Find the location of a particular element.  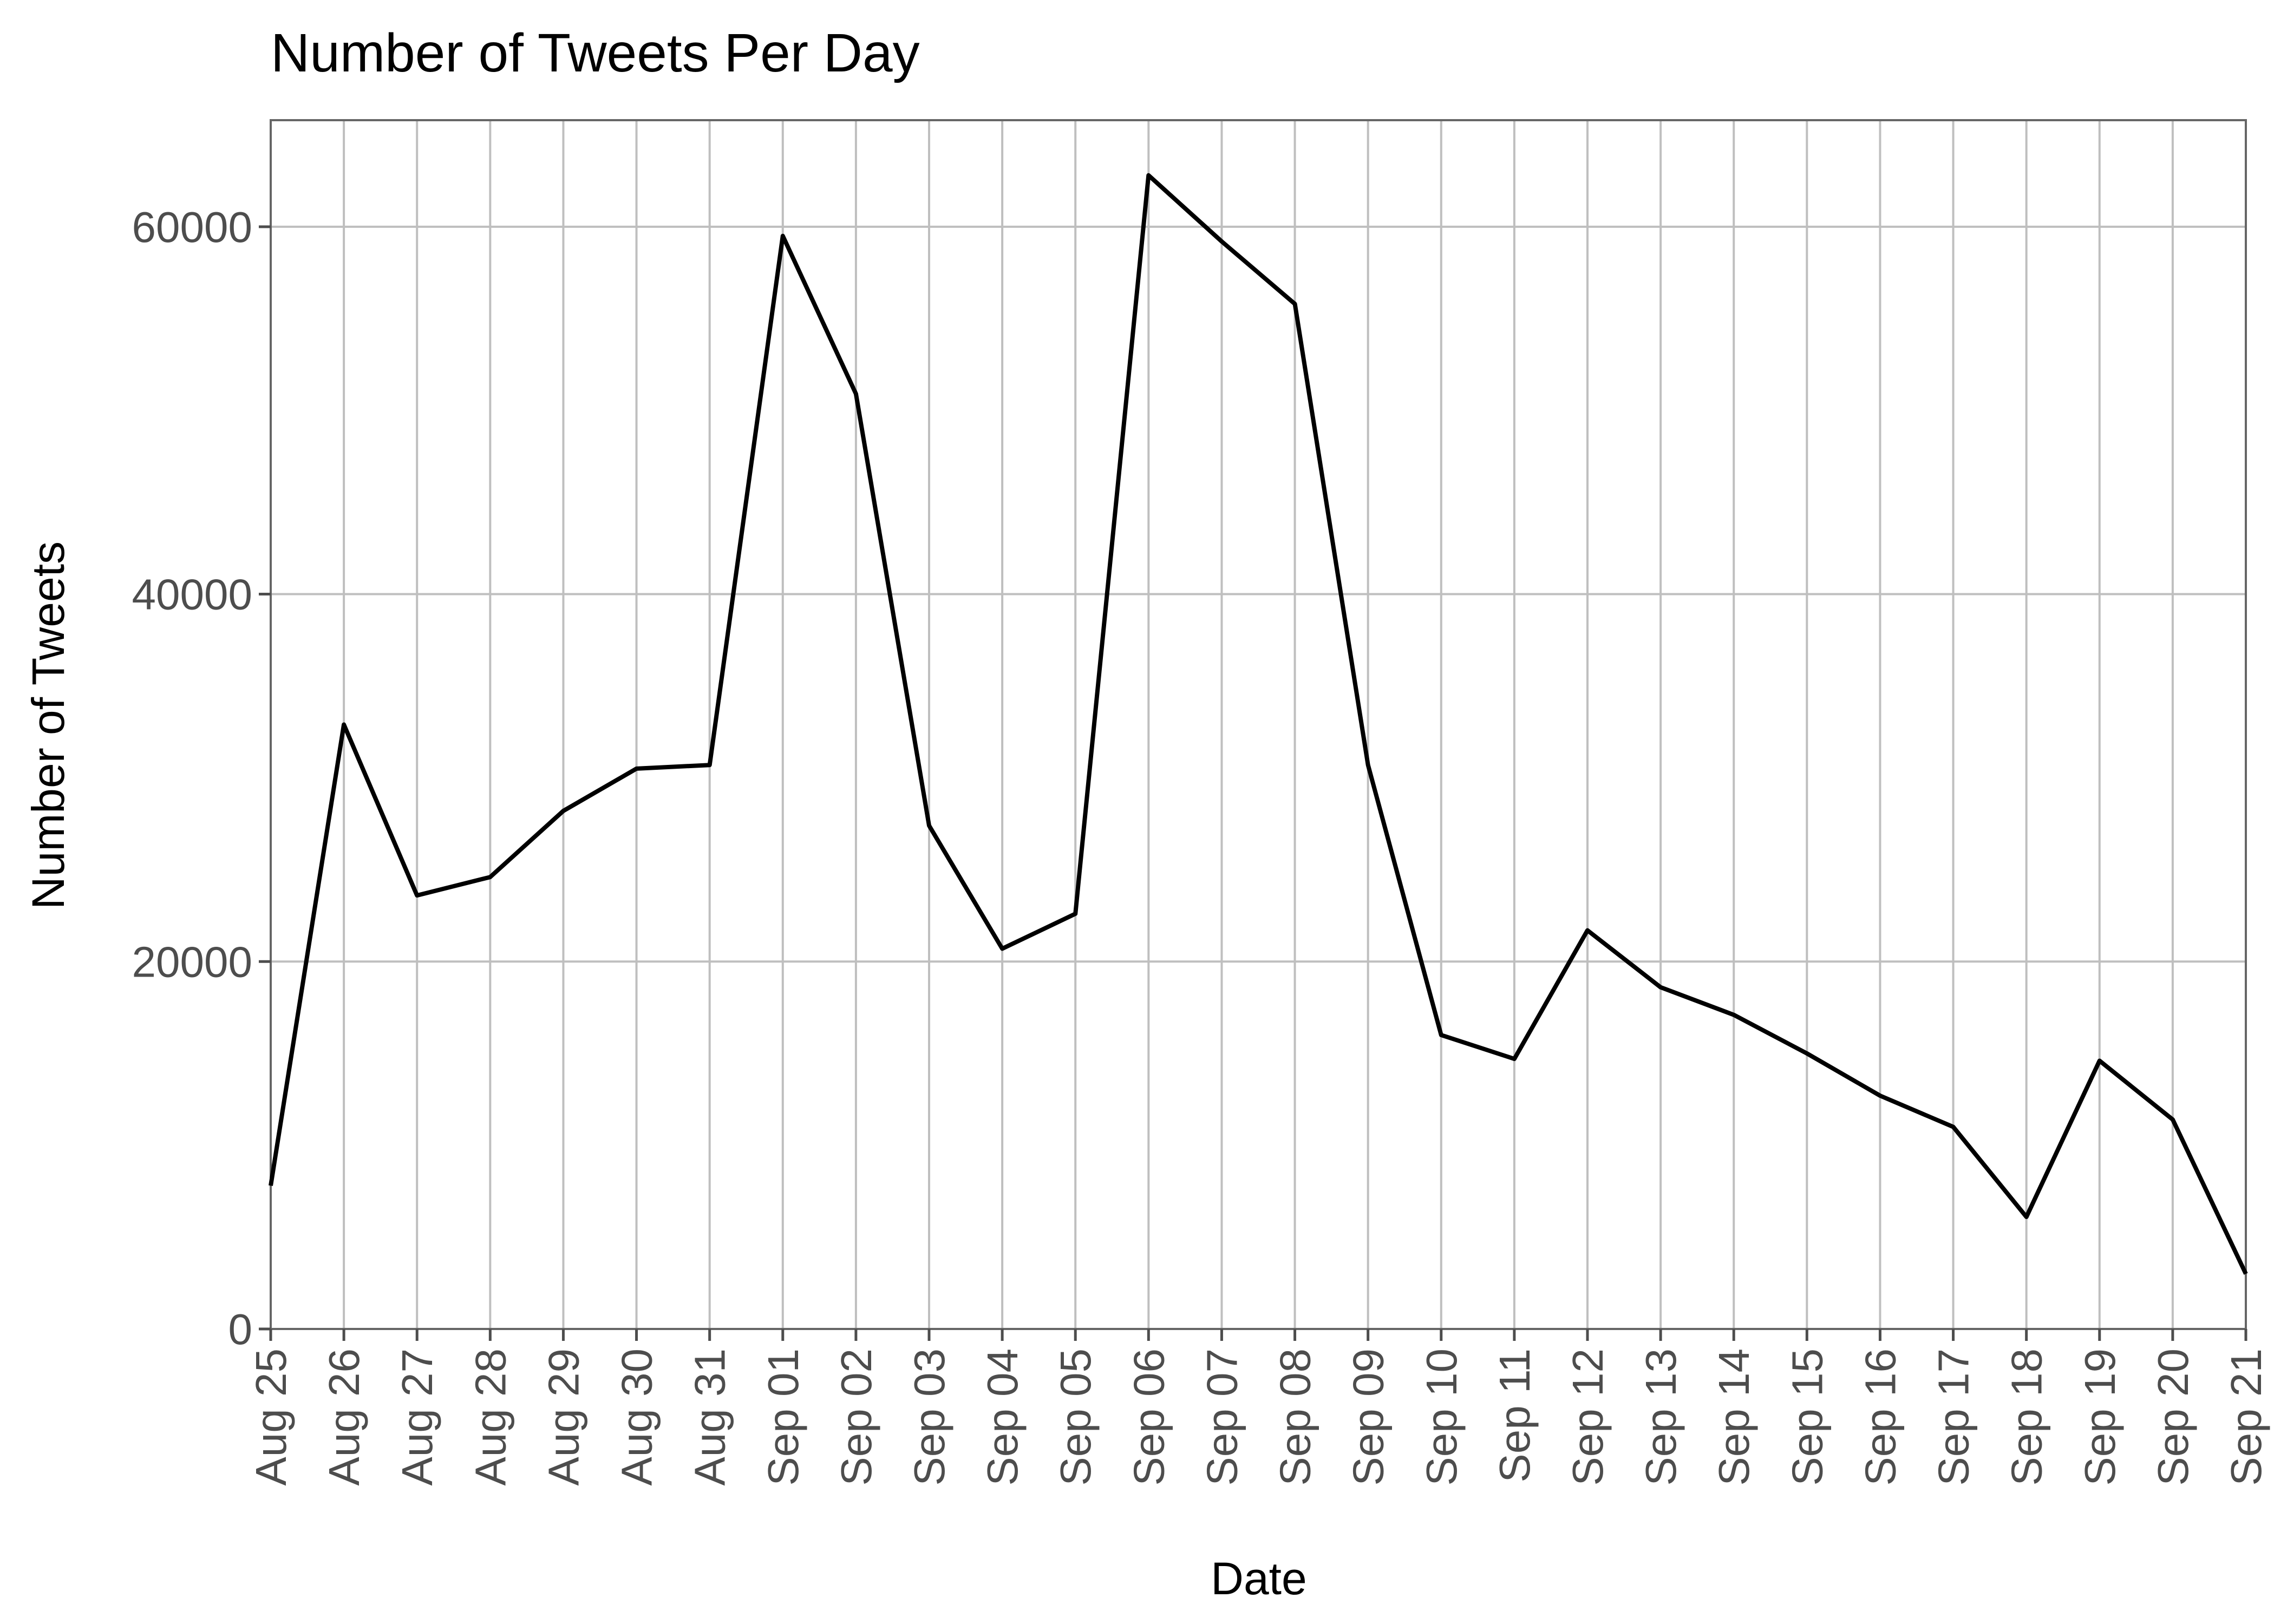

x-tick-label: Sep 02 is located at coordinates (856, 1417).